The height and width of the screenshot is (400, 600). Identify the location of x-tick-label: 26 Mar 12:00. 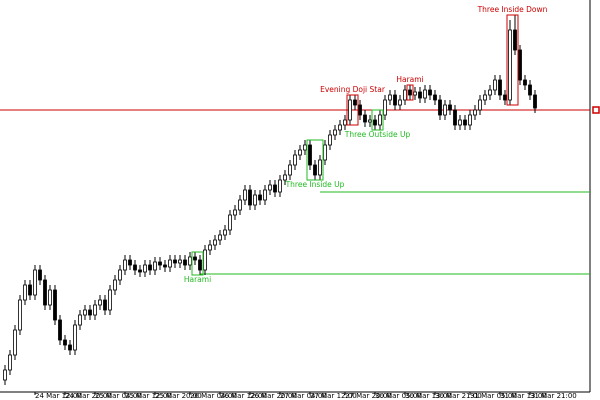
(243, 396).